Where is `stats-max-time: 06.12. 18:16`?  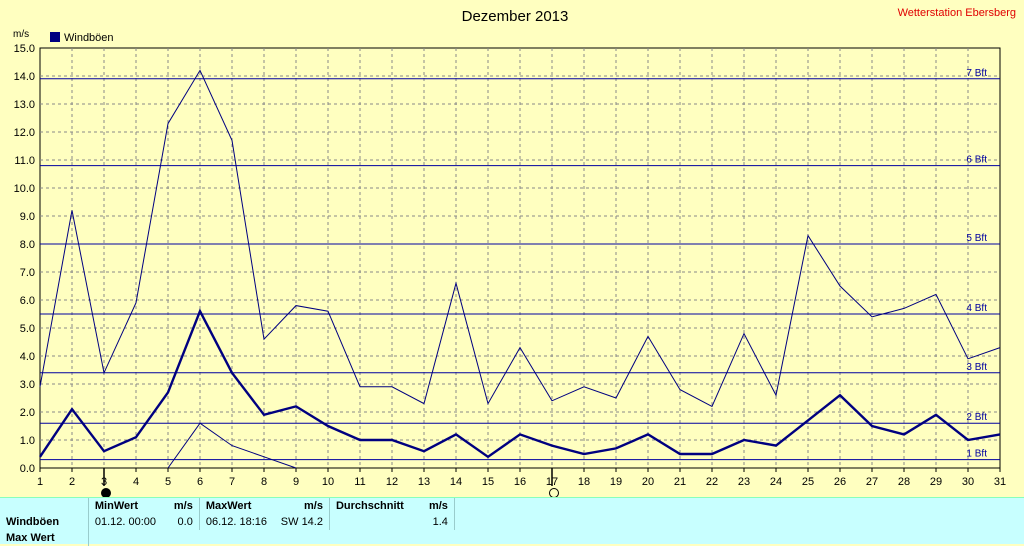
stats-max-time: 06.12. 18:16 is located at coordinates (235, 522).